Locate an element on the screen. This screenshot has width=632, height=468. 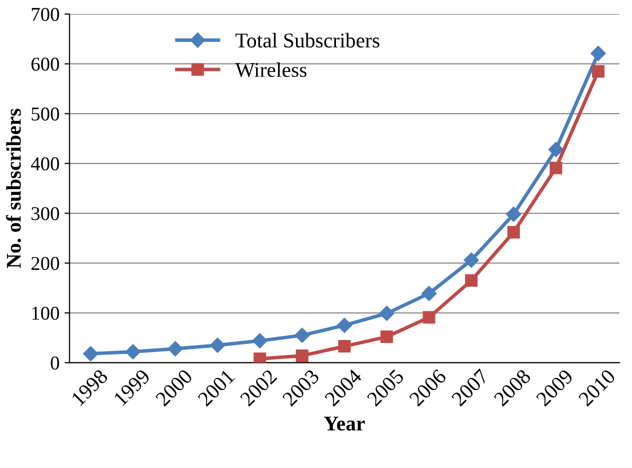
y-tick-label: 400 is located at coordinates (45, 163).